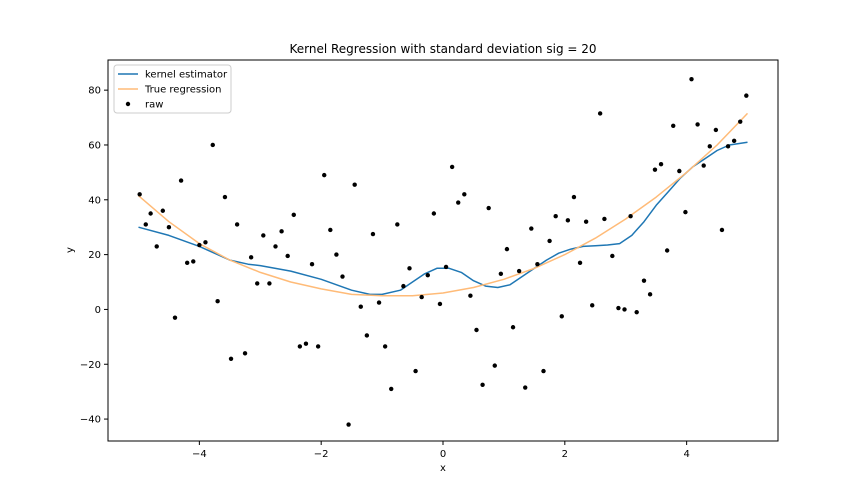 The height and width of the screenshot is (504, 864). I want to click on x-tick-label: 0, so click(443, 454).